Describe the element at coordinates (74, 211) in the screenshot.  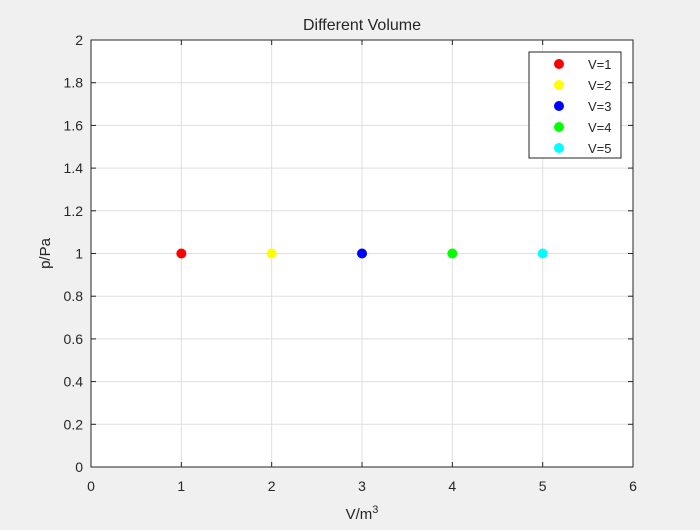
I see `y-tick-label: 1.2` at that location.